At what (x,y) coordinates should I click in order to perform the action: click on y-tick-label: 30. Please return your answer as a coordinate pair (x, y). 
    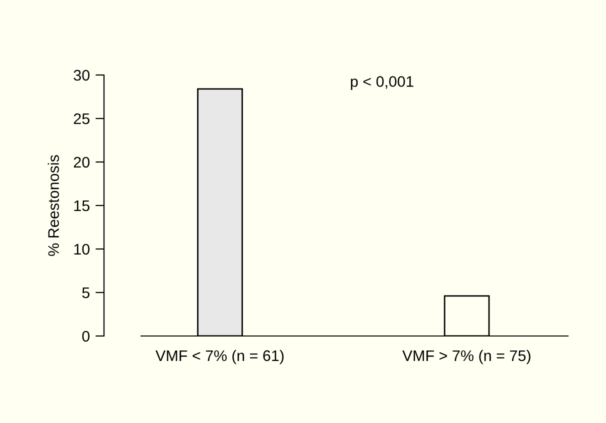
    Looking at the image, I should click on (82, 75).